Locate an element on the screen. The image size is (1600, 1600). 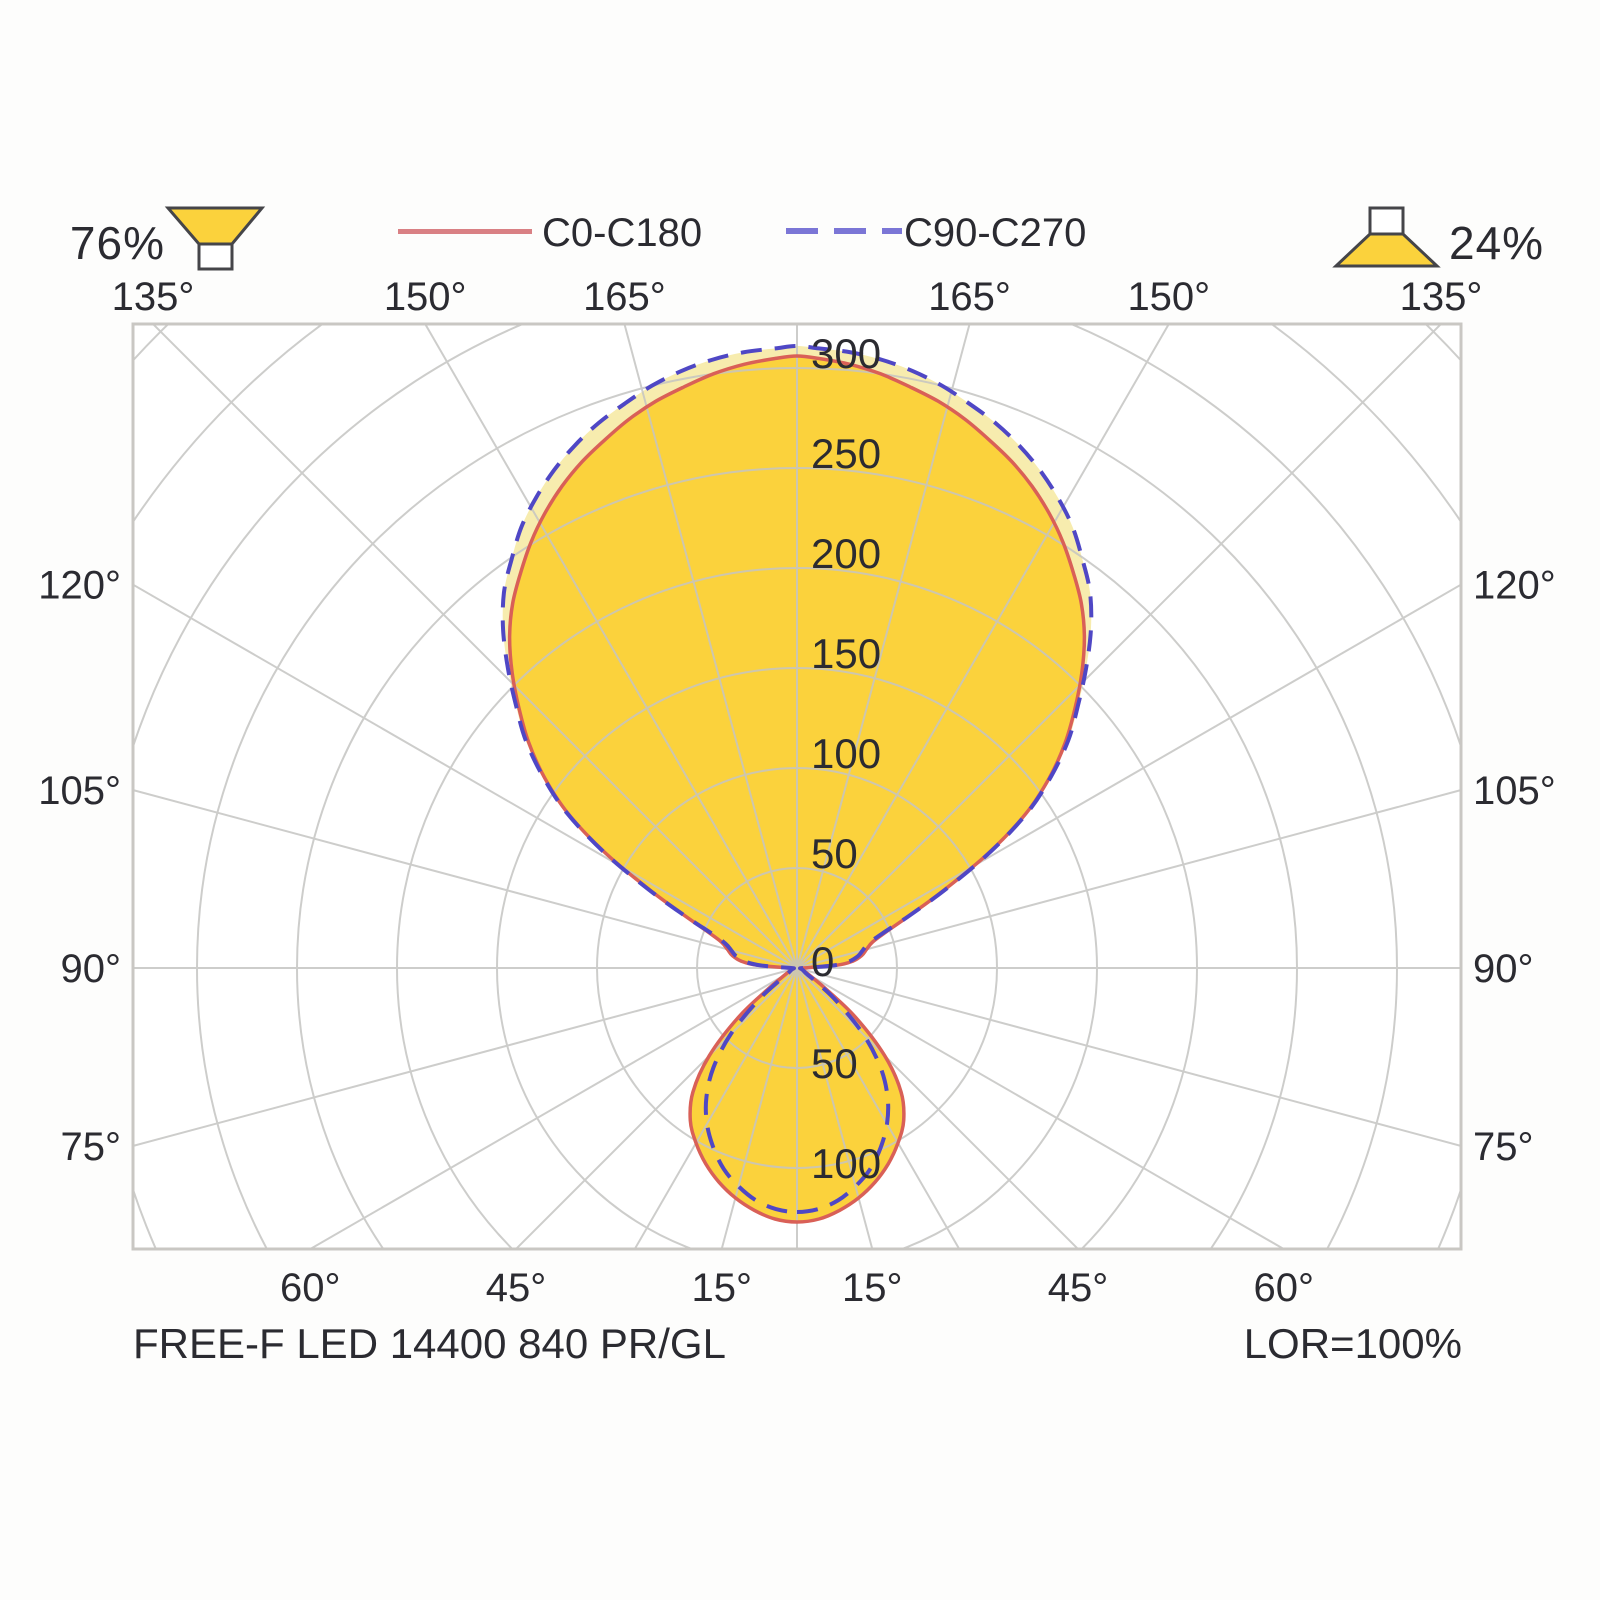
ring-label: 300 is located at coordinates (846, 353).